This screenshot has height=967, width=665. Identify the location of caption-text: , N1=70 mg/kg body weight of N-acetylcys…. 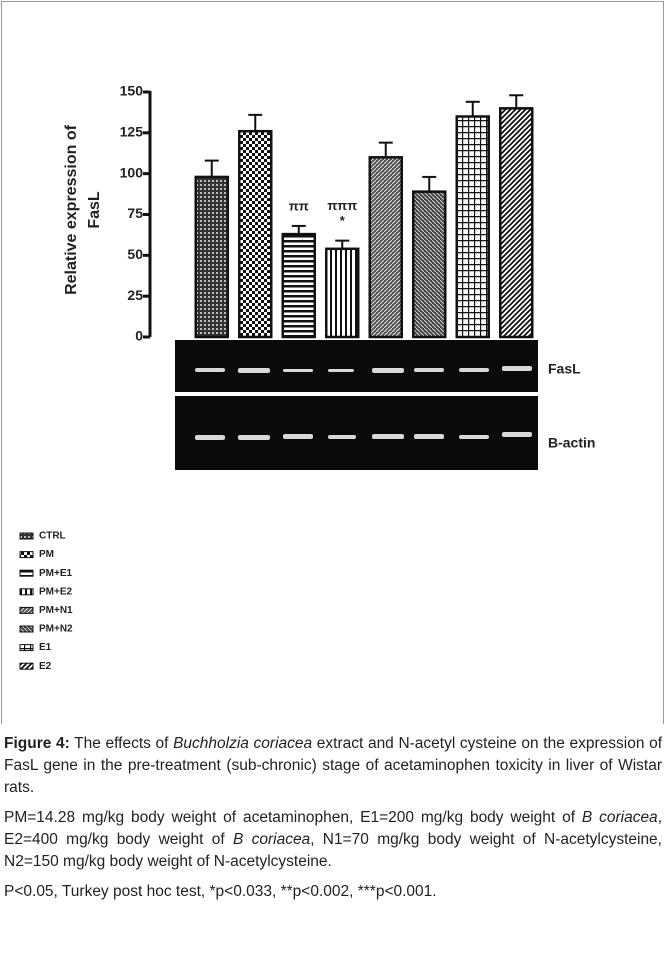
(333, 850).